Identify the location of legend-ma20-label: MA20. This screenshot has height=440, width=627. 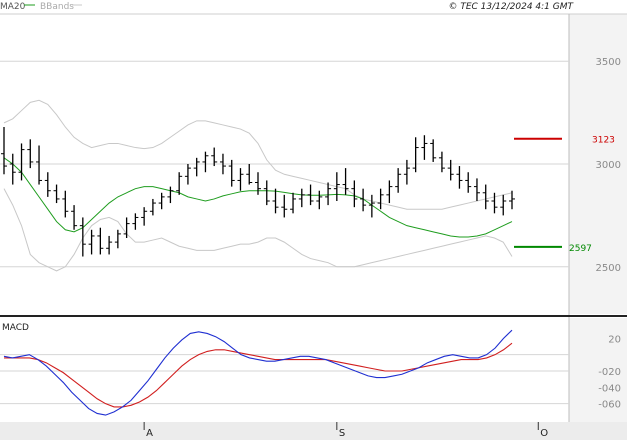
(13, 7).